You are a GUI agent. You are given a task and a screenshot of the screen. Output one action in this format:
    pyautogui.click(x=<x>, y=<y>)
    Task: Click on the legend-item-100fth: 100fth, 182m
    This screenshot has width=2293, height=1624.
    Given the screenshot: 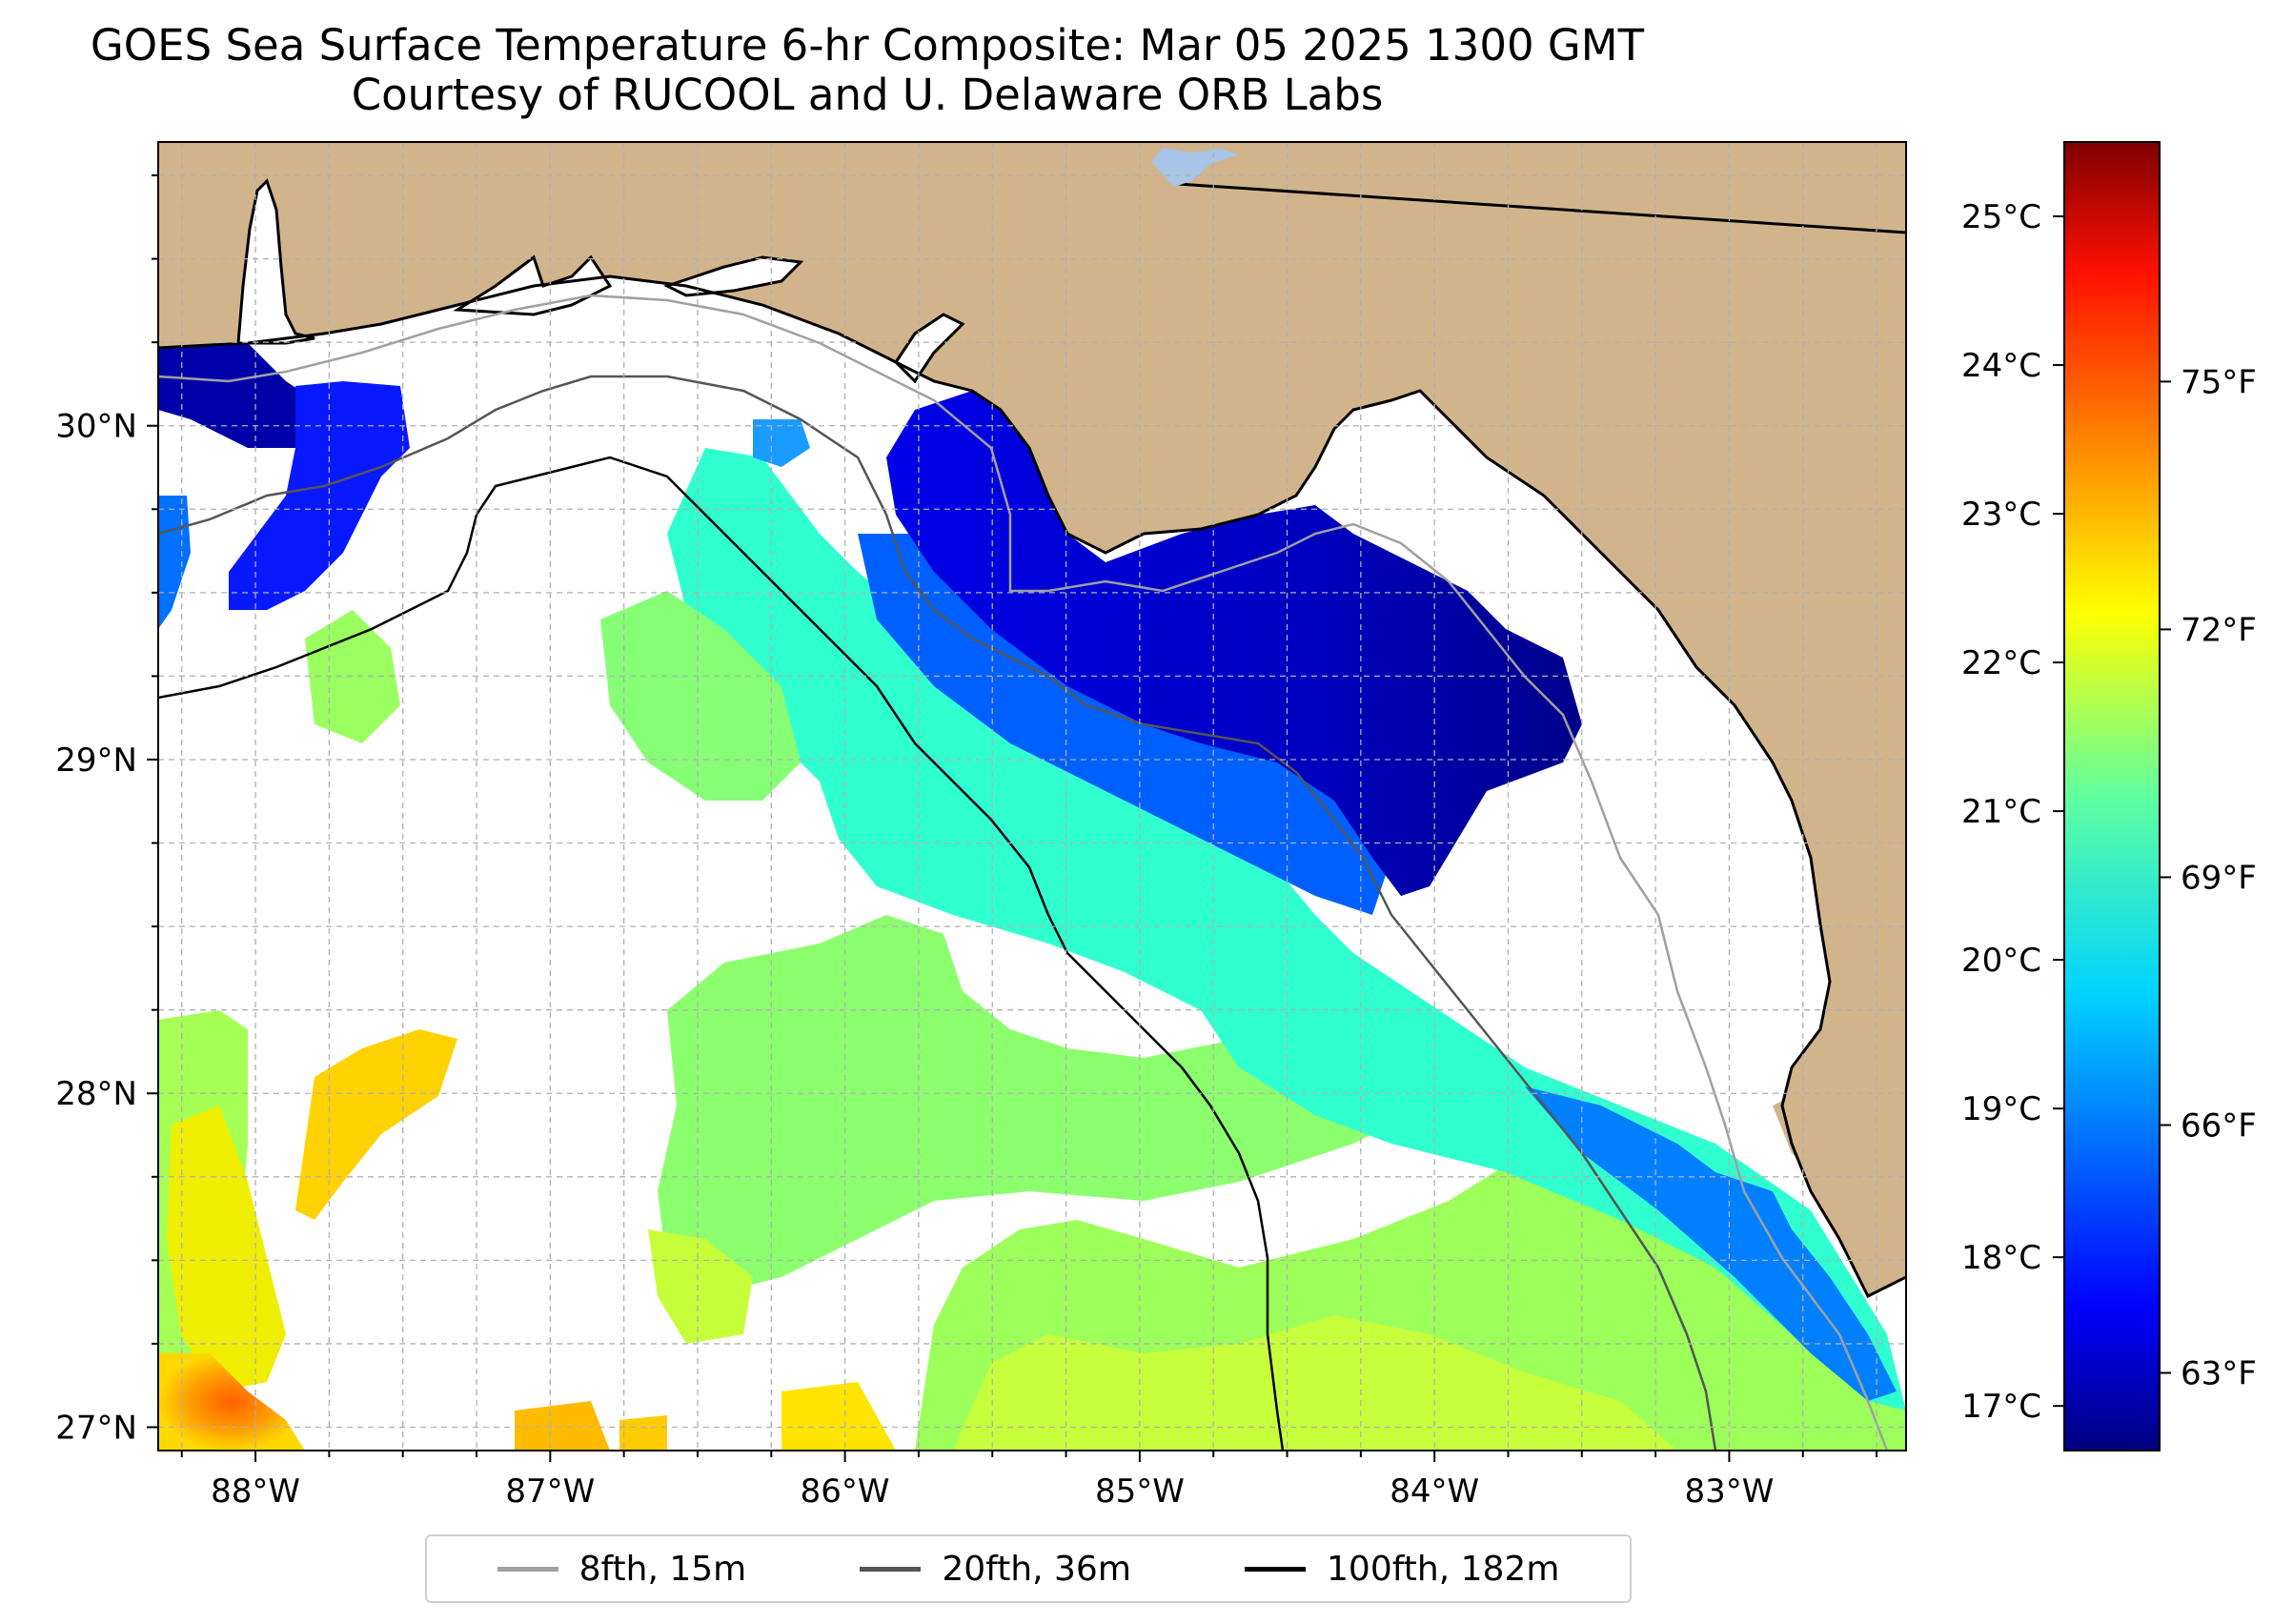 What is the action you would take?
    pyautogui.click(x=1402, y=1569)
    